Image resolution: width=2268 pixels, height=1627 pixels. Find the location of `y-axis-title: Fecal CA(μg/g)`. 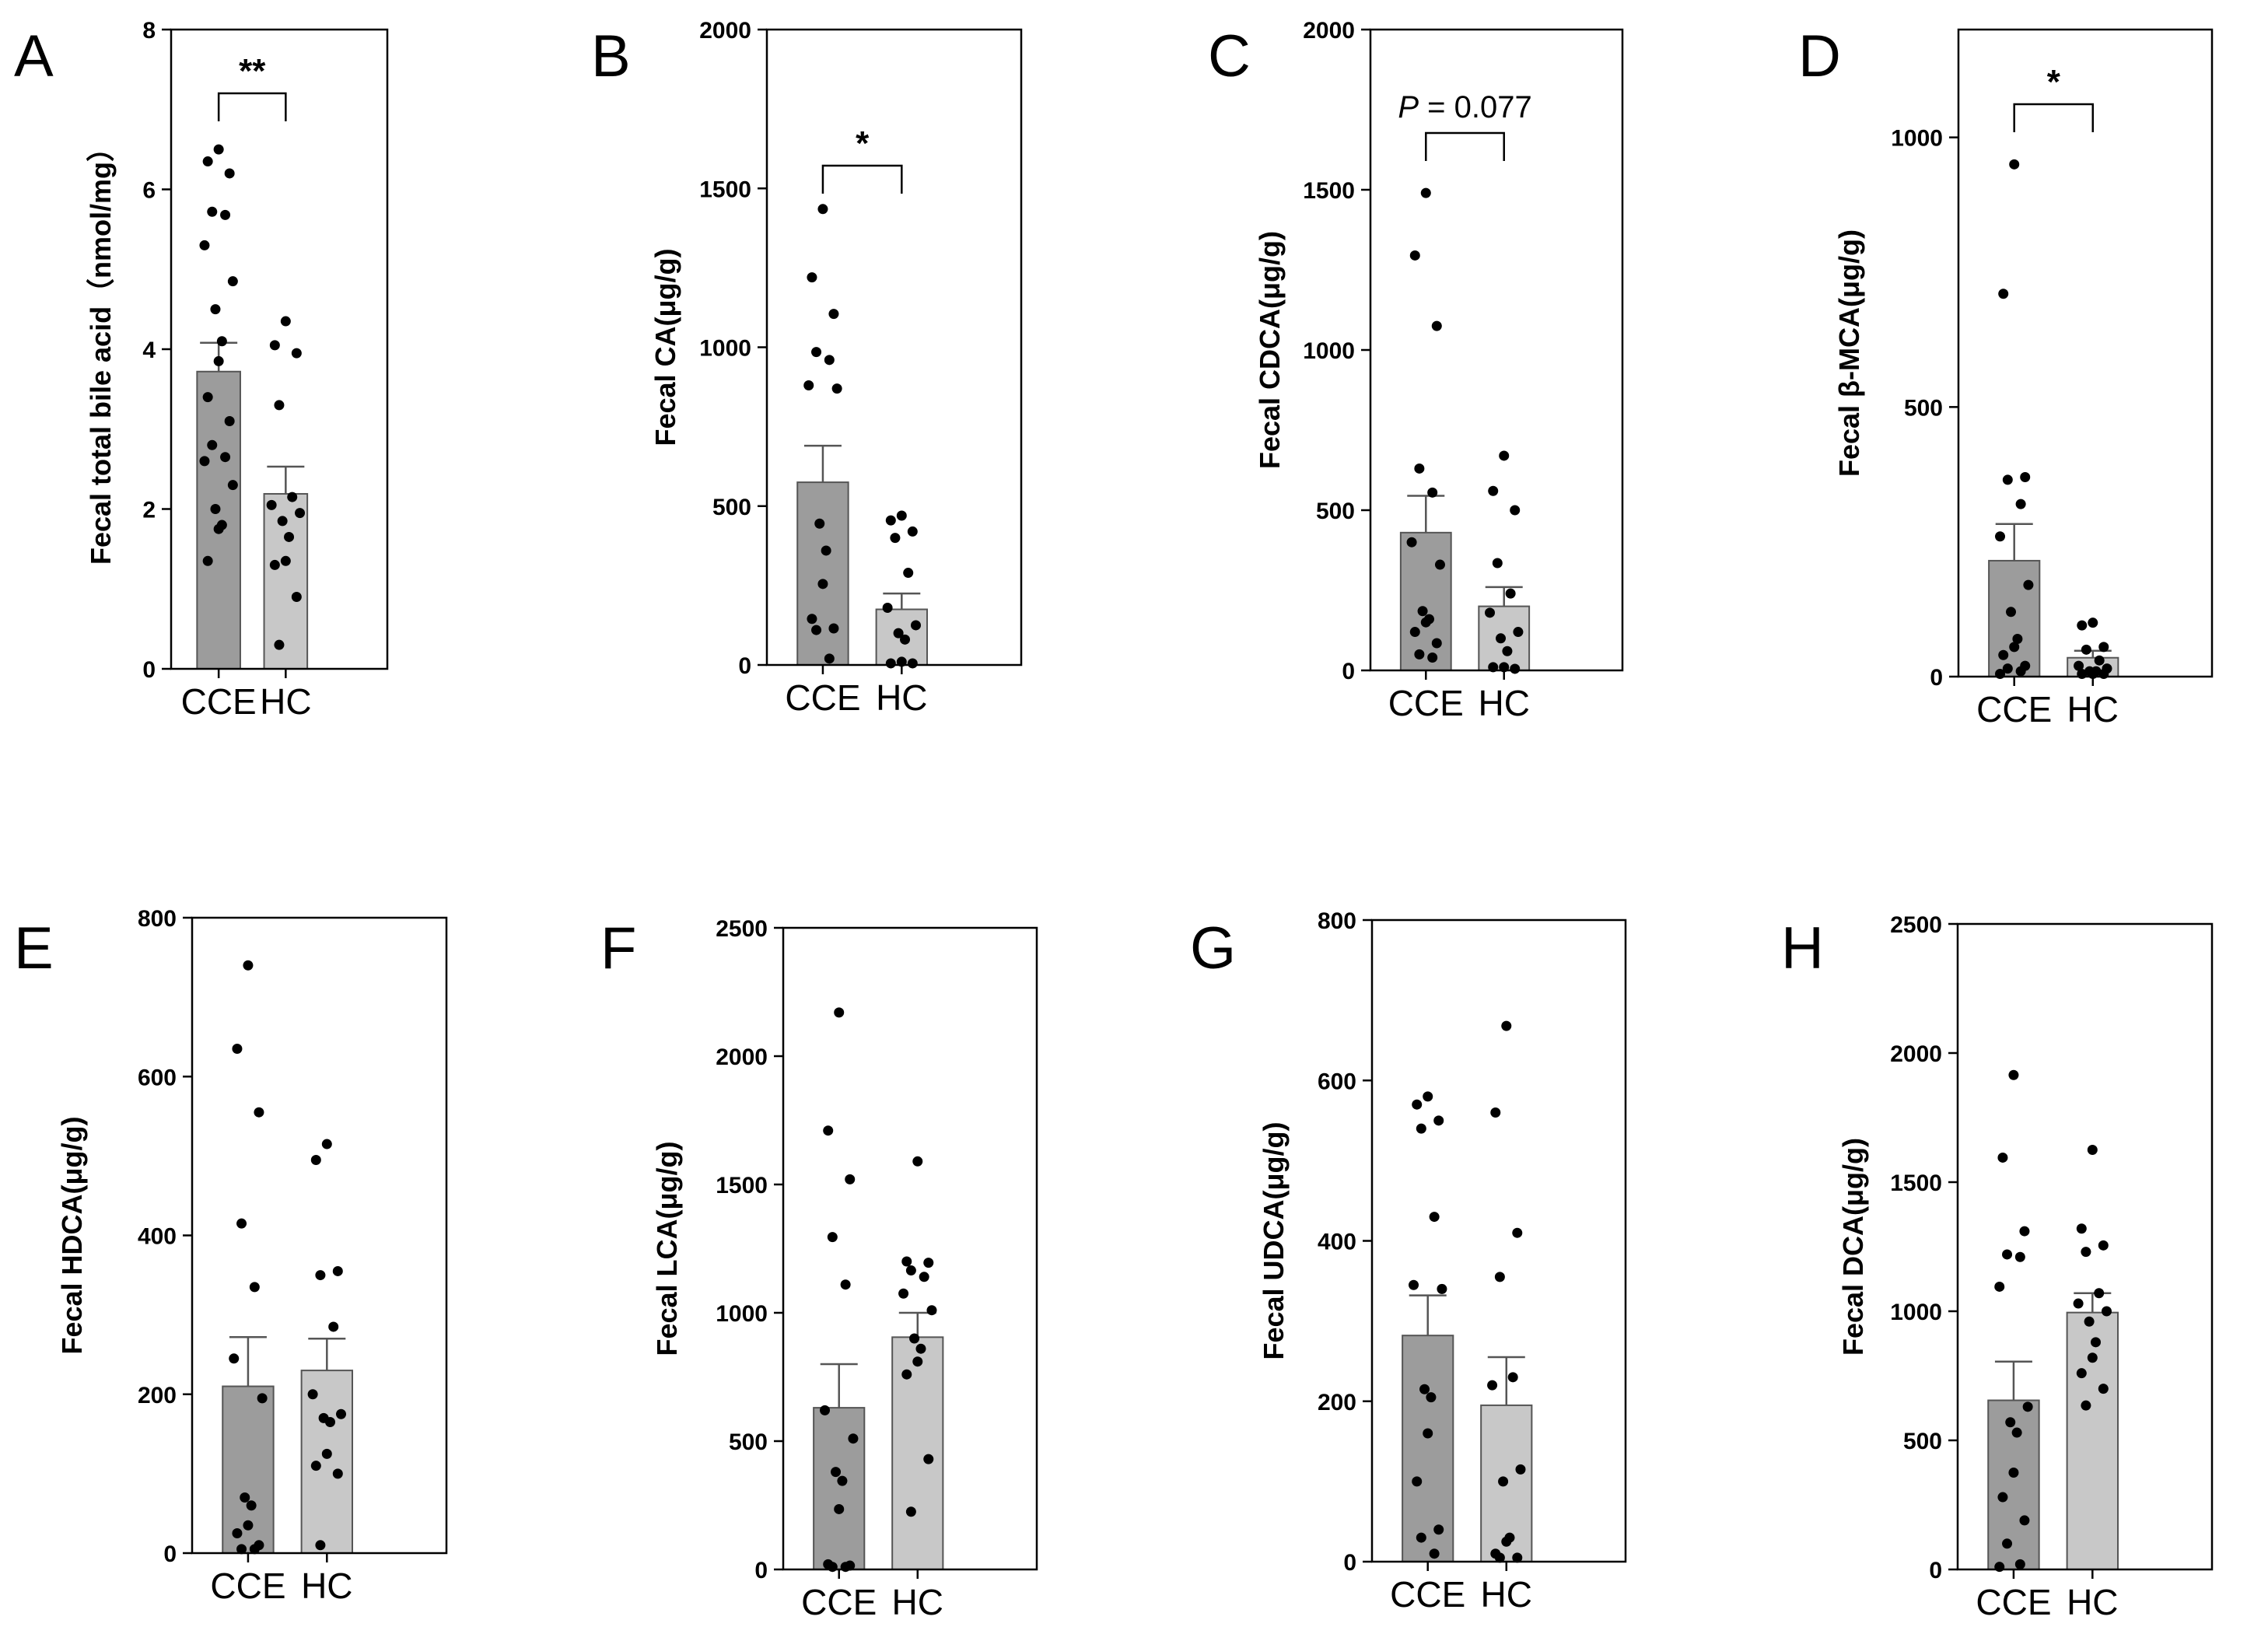

y-axis-title: Fecal CA(μg/g) is located at coordinates (665, 347).